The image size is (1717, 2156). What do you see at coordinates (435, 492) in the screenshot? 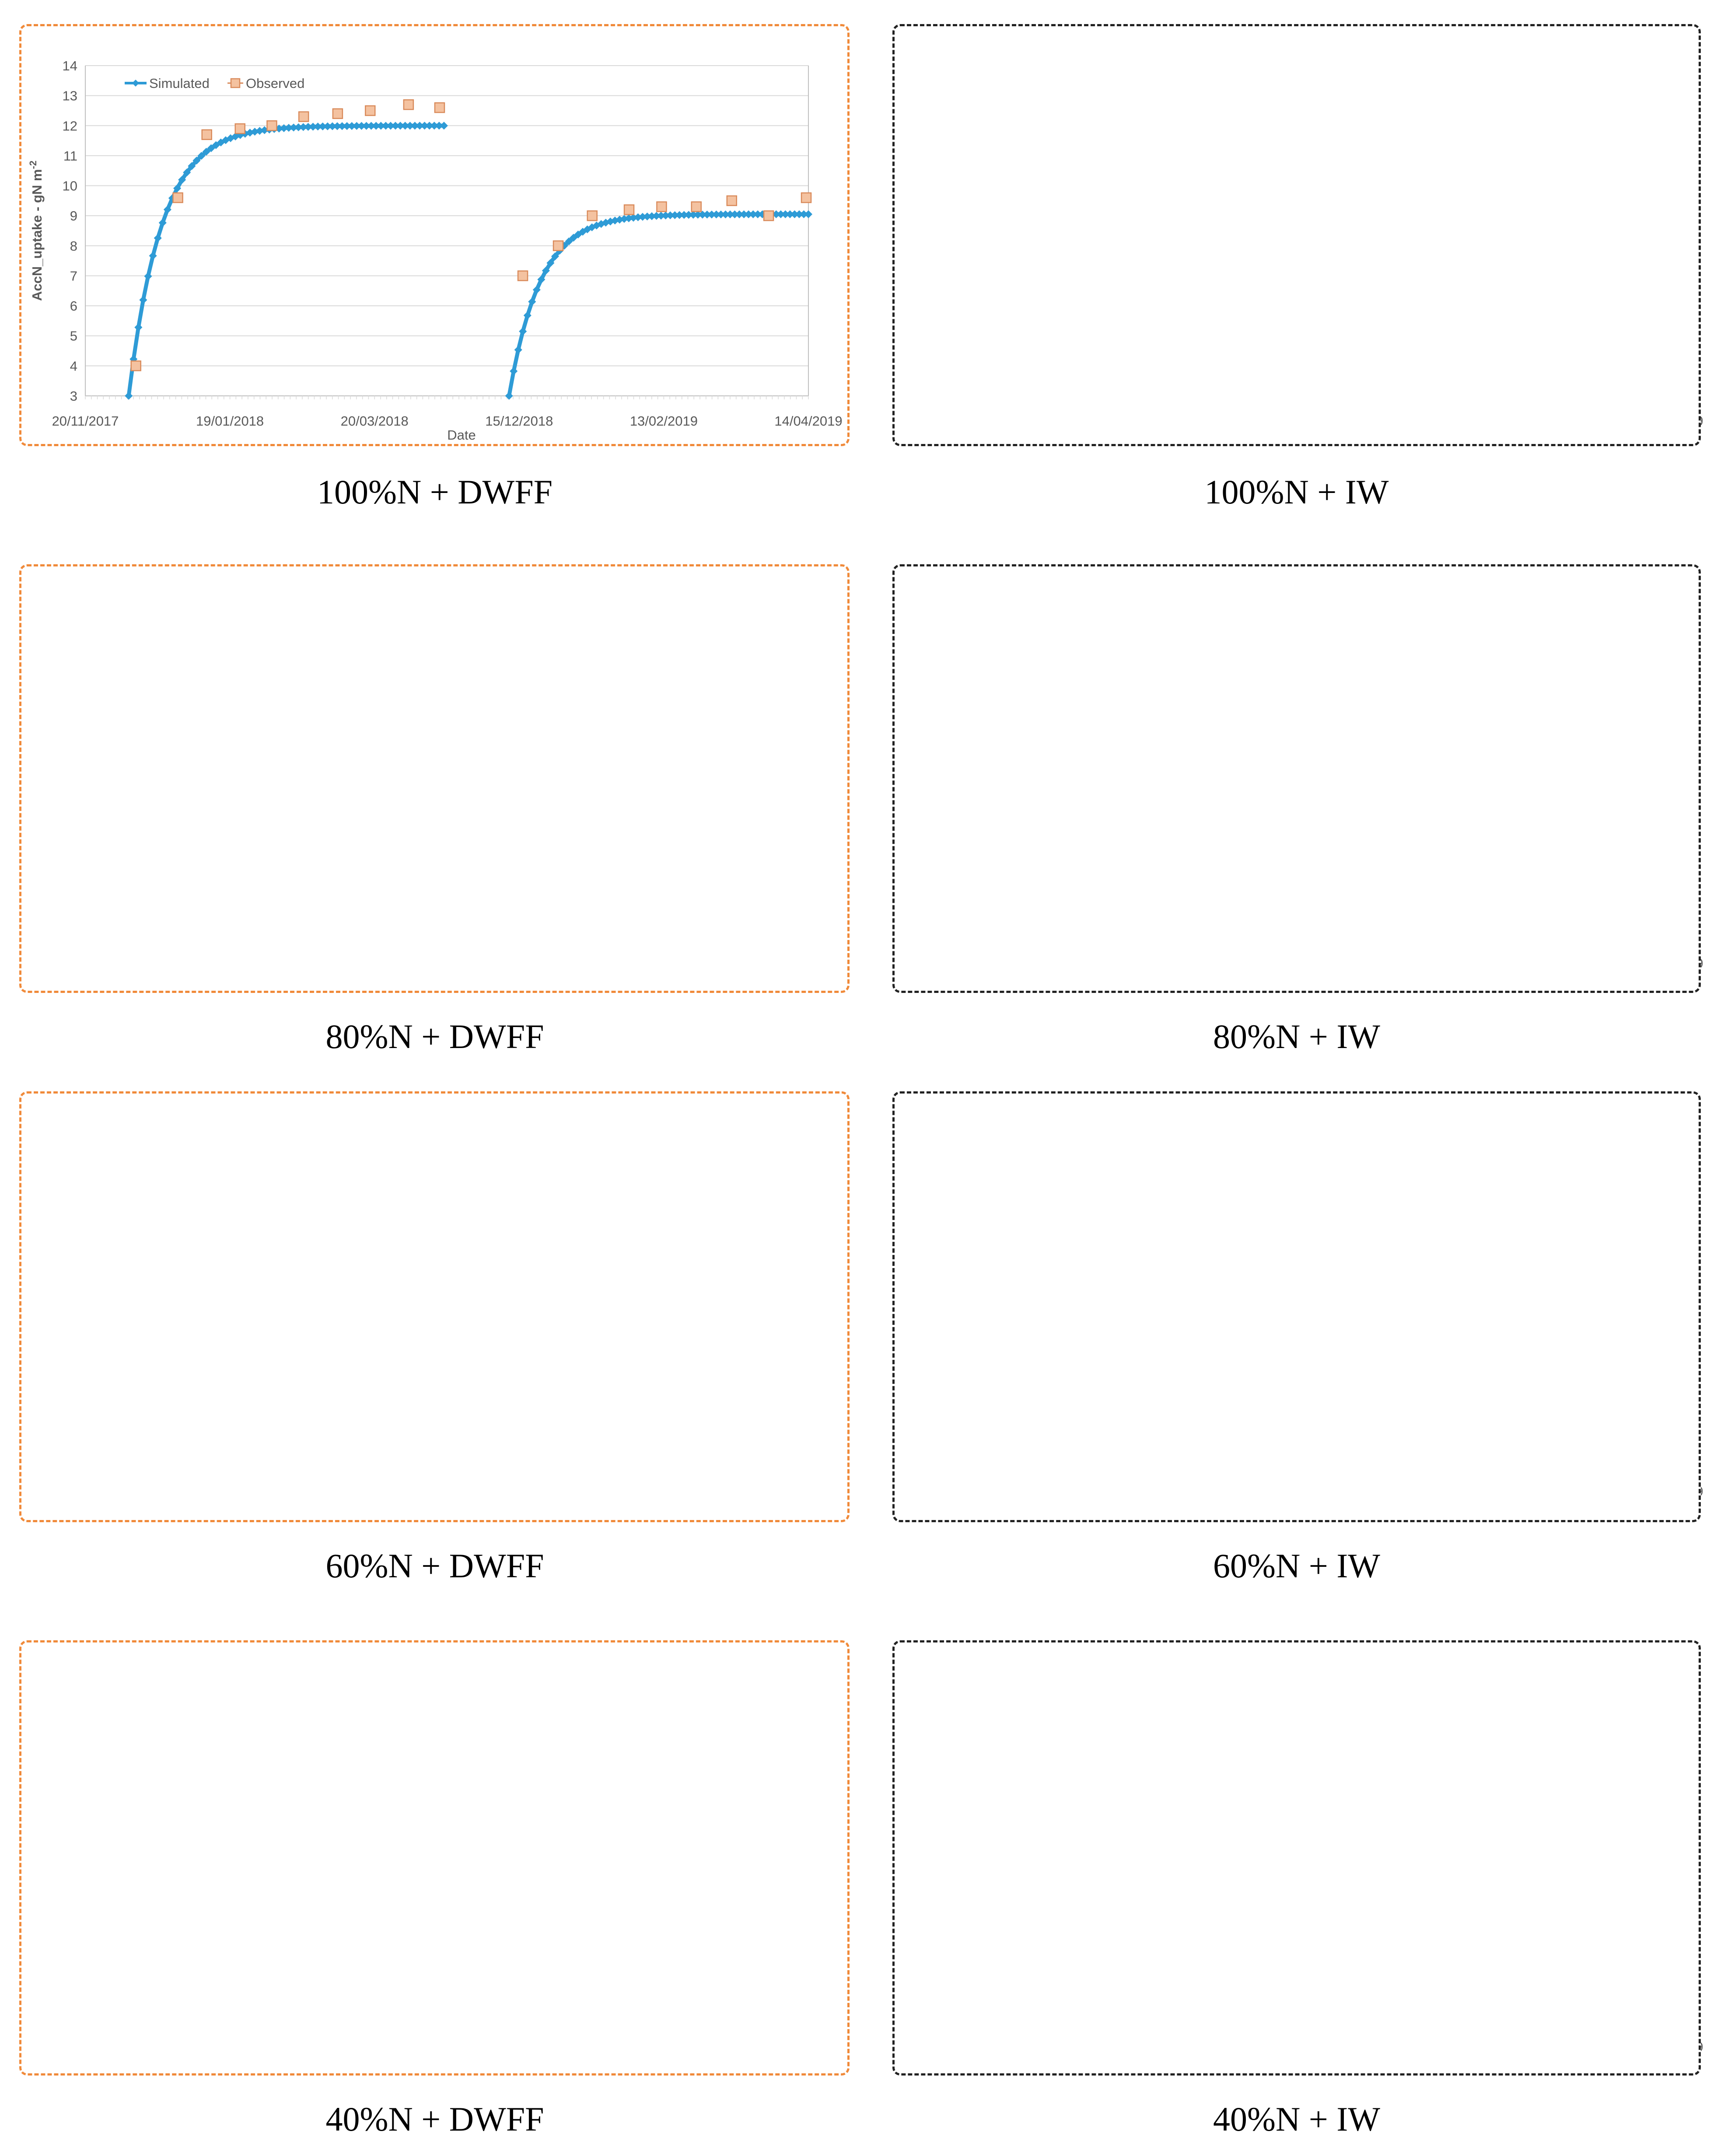
I see `caption-100n-dwff: 100%N + DWFF` at bounding box center [435, 492].